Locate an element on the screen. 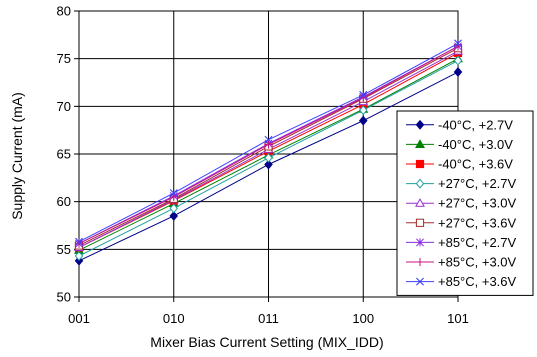  legend-label: +85°C, +3.6V is located at coordinates (477, 281).